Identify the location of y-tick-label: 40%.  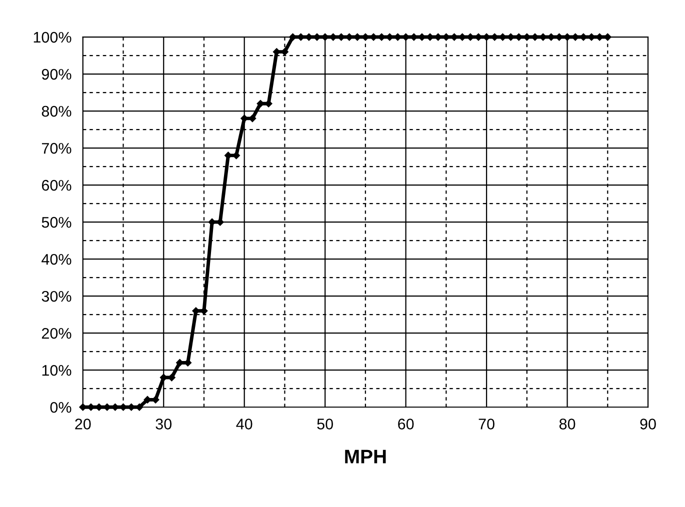
(57, 259).